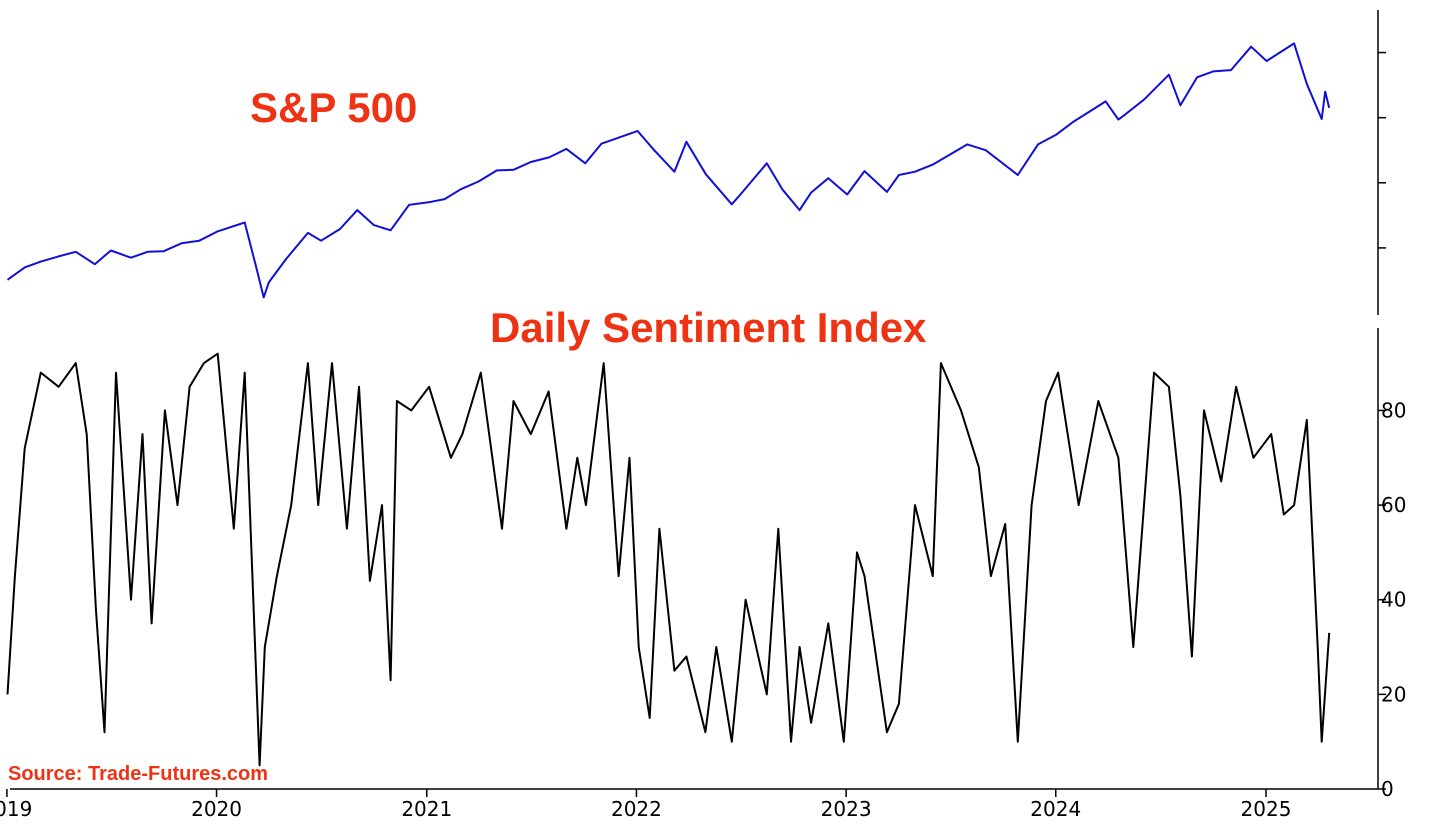 The height and width of the screenshot is (828, 1456). I want to click on dsi-title: Daily Sentiment Index, so click(708, 327).